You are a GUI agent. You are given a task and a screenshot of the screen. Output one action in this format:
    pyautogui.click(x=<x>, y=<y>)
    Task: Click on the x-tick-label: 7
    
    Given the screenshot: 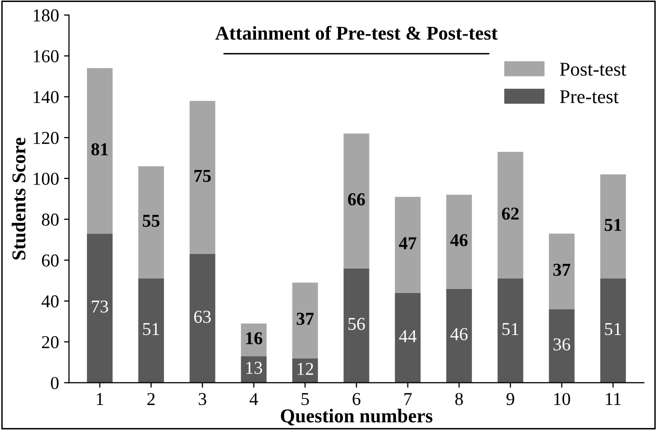 What is the action you would take?
    pyautogui.click(x=408, y=399)
    